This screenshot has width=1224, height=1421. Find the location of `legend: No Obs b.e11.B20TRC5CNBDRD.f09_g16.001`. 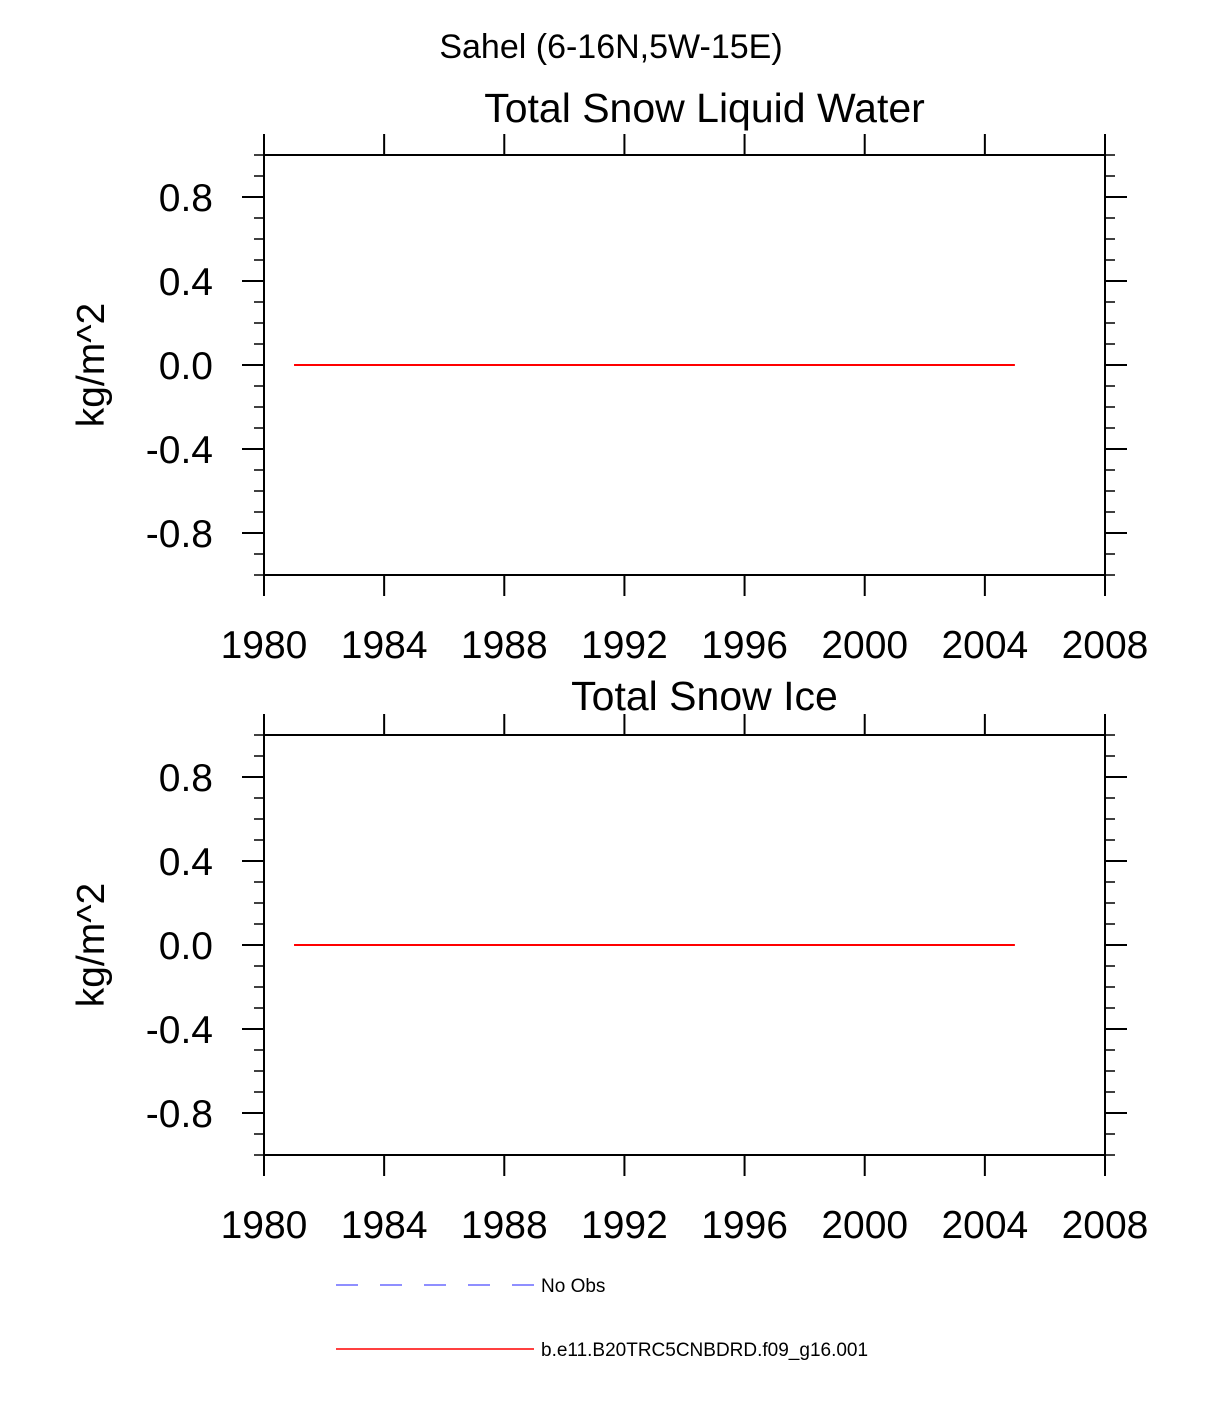

legend: No Obs b.e11.B20TRC5CNBDRD.f09_g16.001 is located at coordinates (602, 1318).